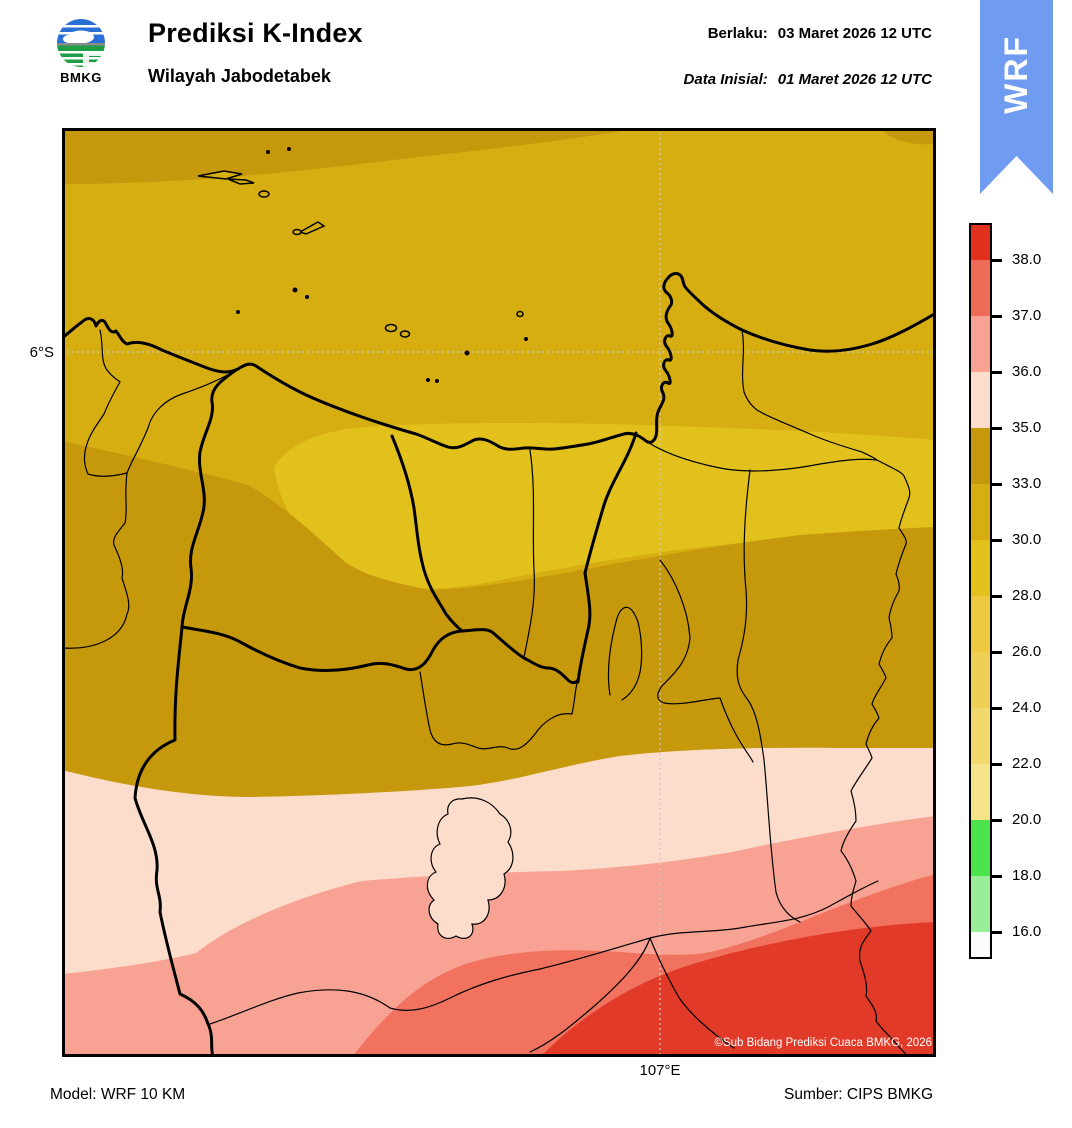  I want to click on legend-tick-label: 16.0, so click(1027, 931).